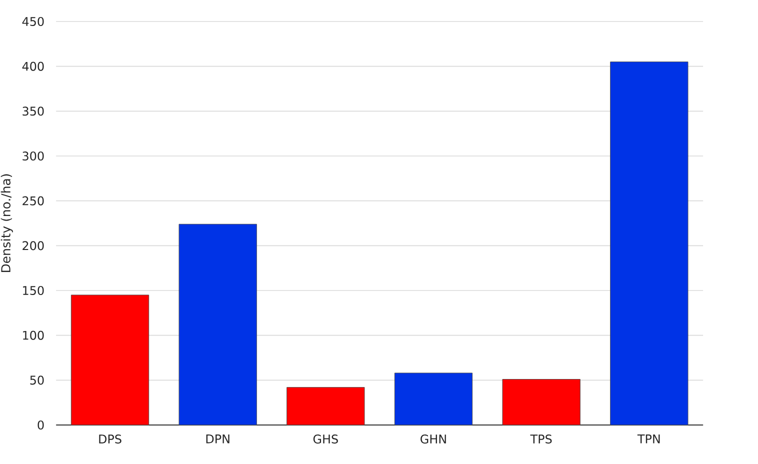  I want to click on y-tick-label: 200, so click(33, 245).